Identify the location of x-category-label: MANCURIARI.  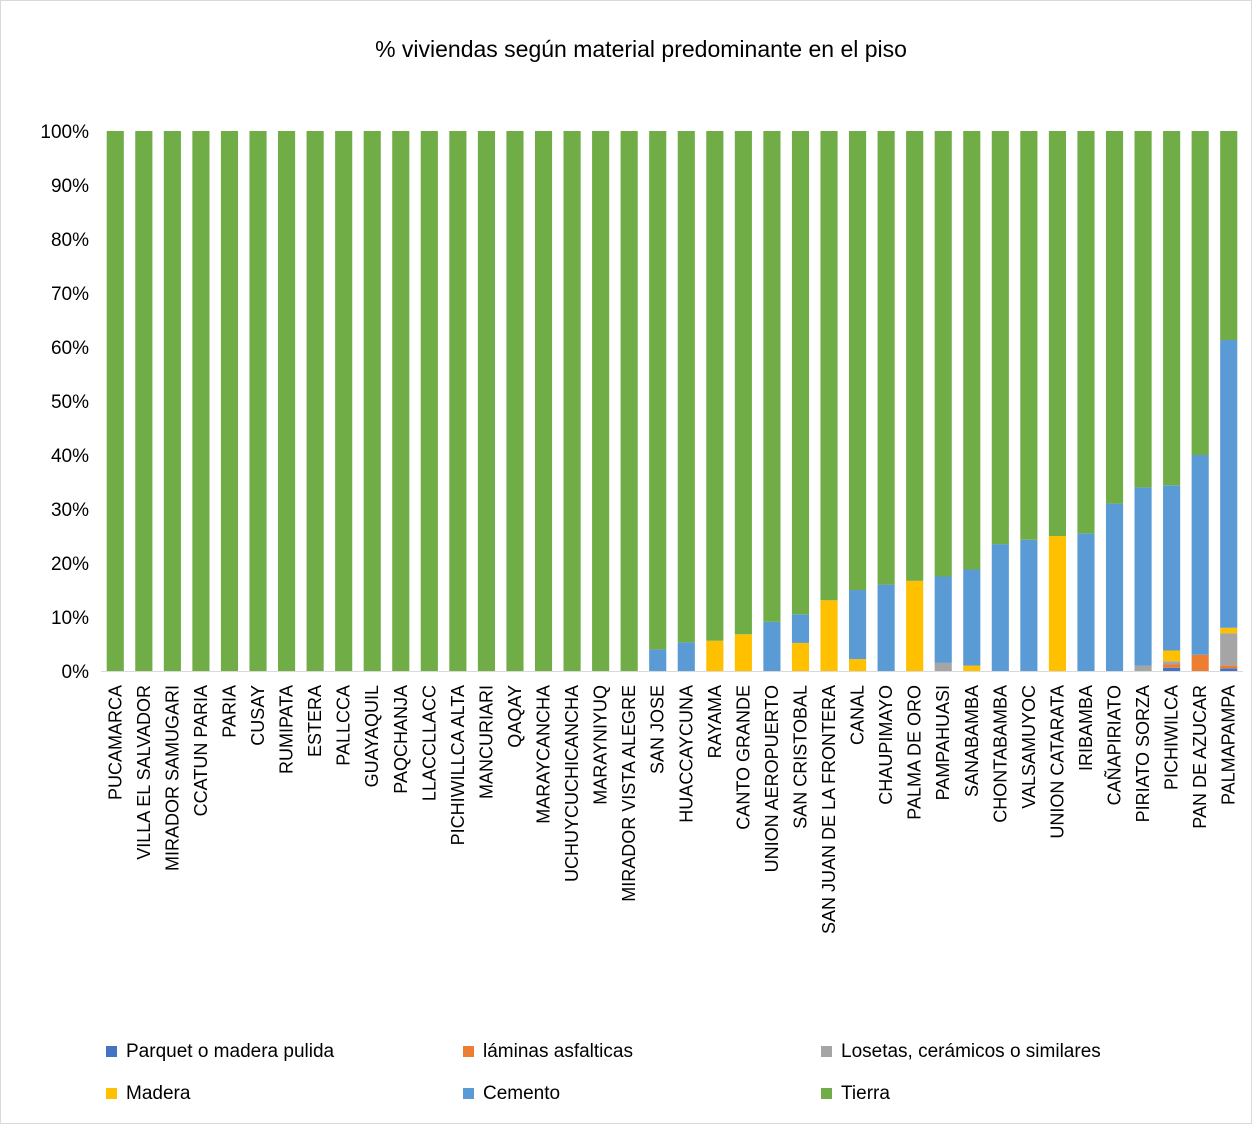
(486, 742).